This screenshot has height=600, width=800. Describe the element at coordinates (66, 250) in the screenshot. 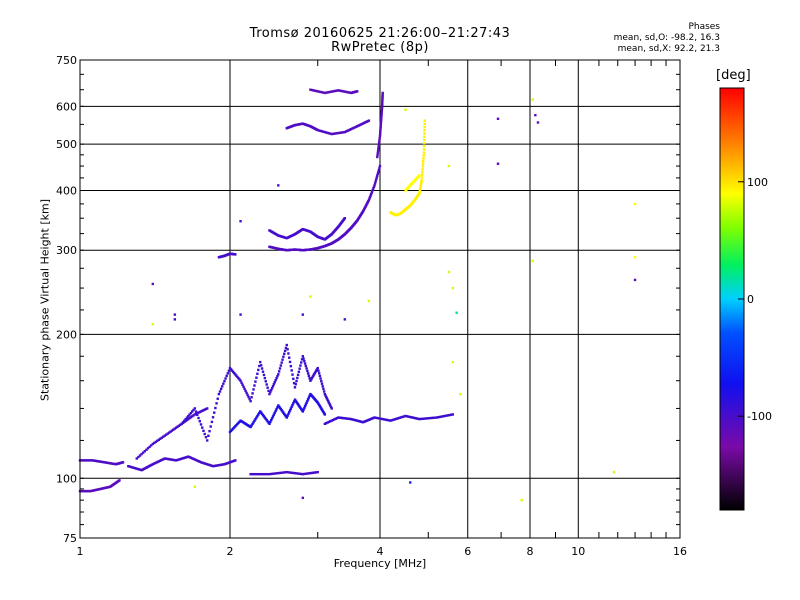

I see `y-tick-label: 300` at that location.